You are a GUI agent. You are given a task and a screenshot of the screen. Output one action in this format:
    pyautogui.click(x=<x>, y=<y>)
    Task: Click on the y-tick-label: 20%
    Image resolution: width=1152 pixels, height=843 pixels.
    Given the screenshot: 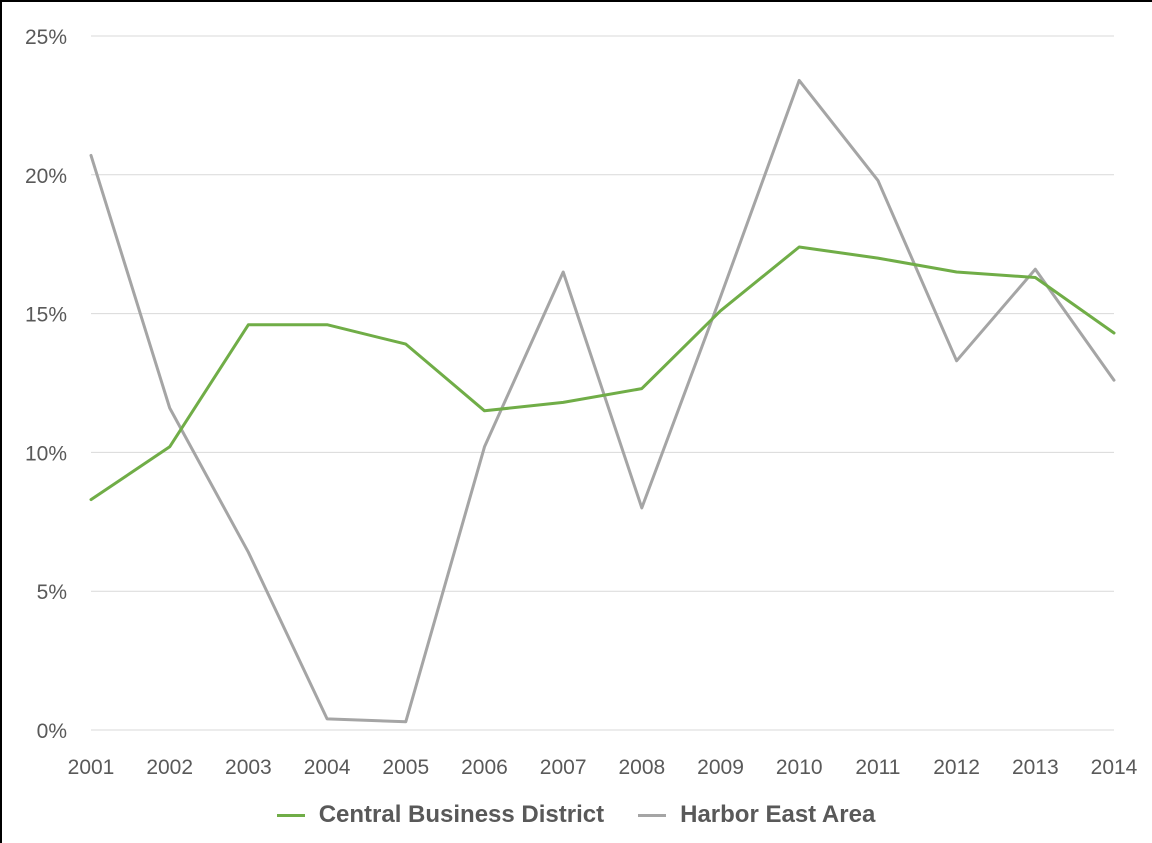 What is the action you would take?
    pyautogui.click(x=46, y=176)
    